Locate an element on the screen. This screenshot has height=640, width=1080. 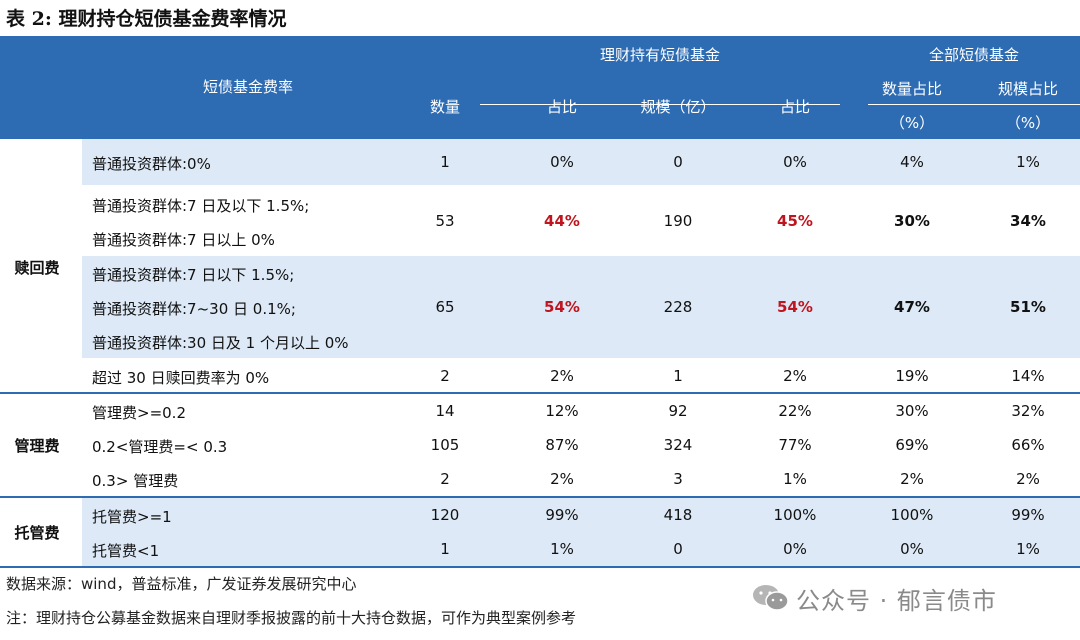
row-label: 超过 30 日赎回费率为 0% is located at coordinates (181, 378).